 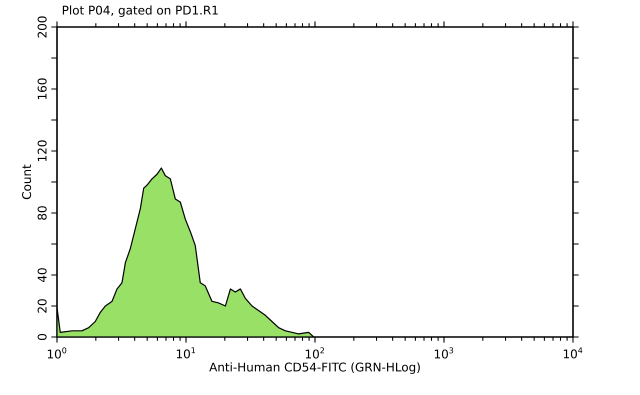 I want to click on y-tick-label: 80, so click(x=42, y=213).